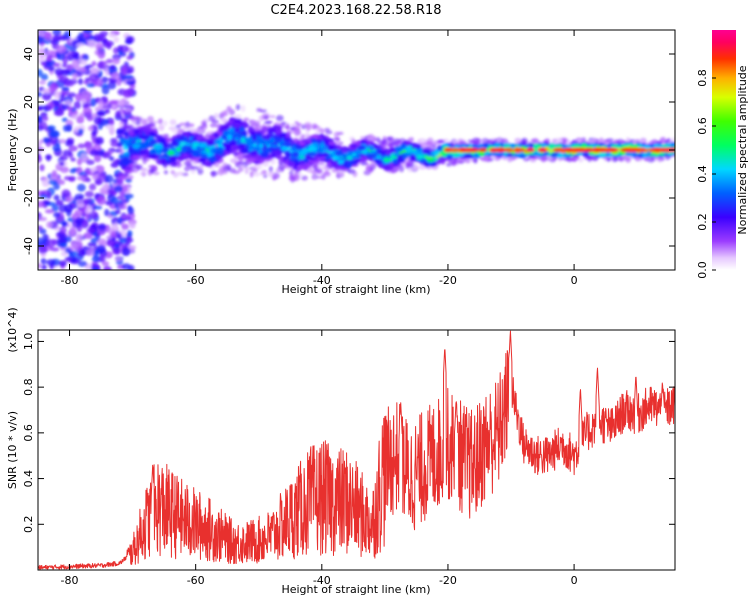  What do you see at coordinates (724, 150) in the screenshot?
I see `colorbar-gradient` at bounding box center [724, 150].